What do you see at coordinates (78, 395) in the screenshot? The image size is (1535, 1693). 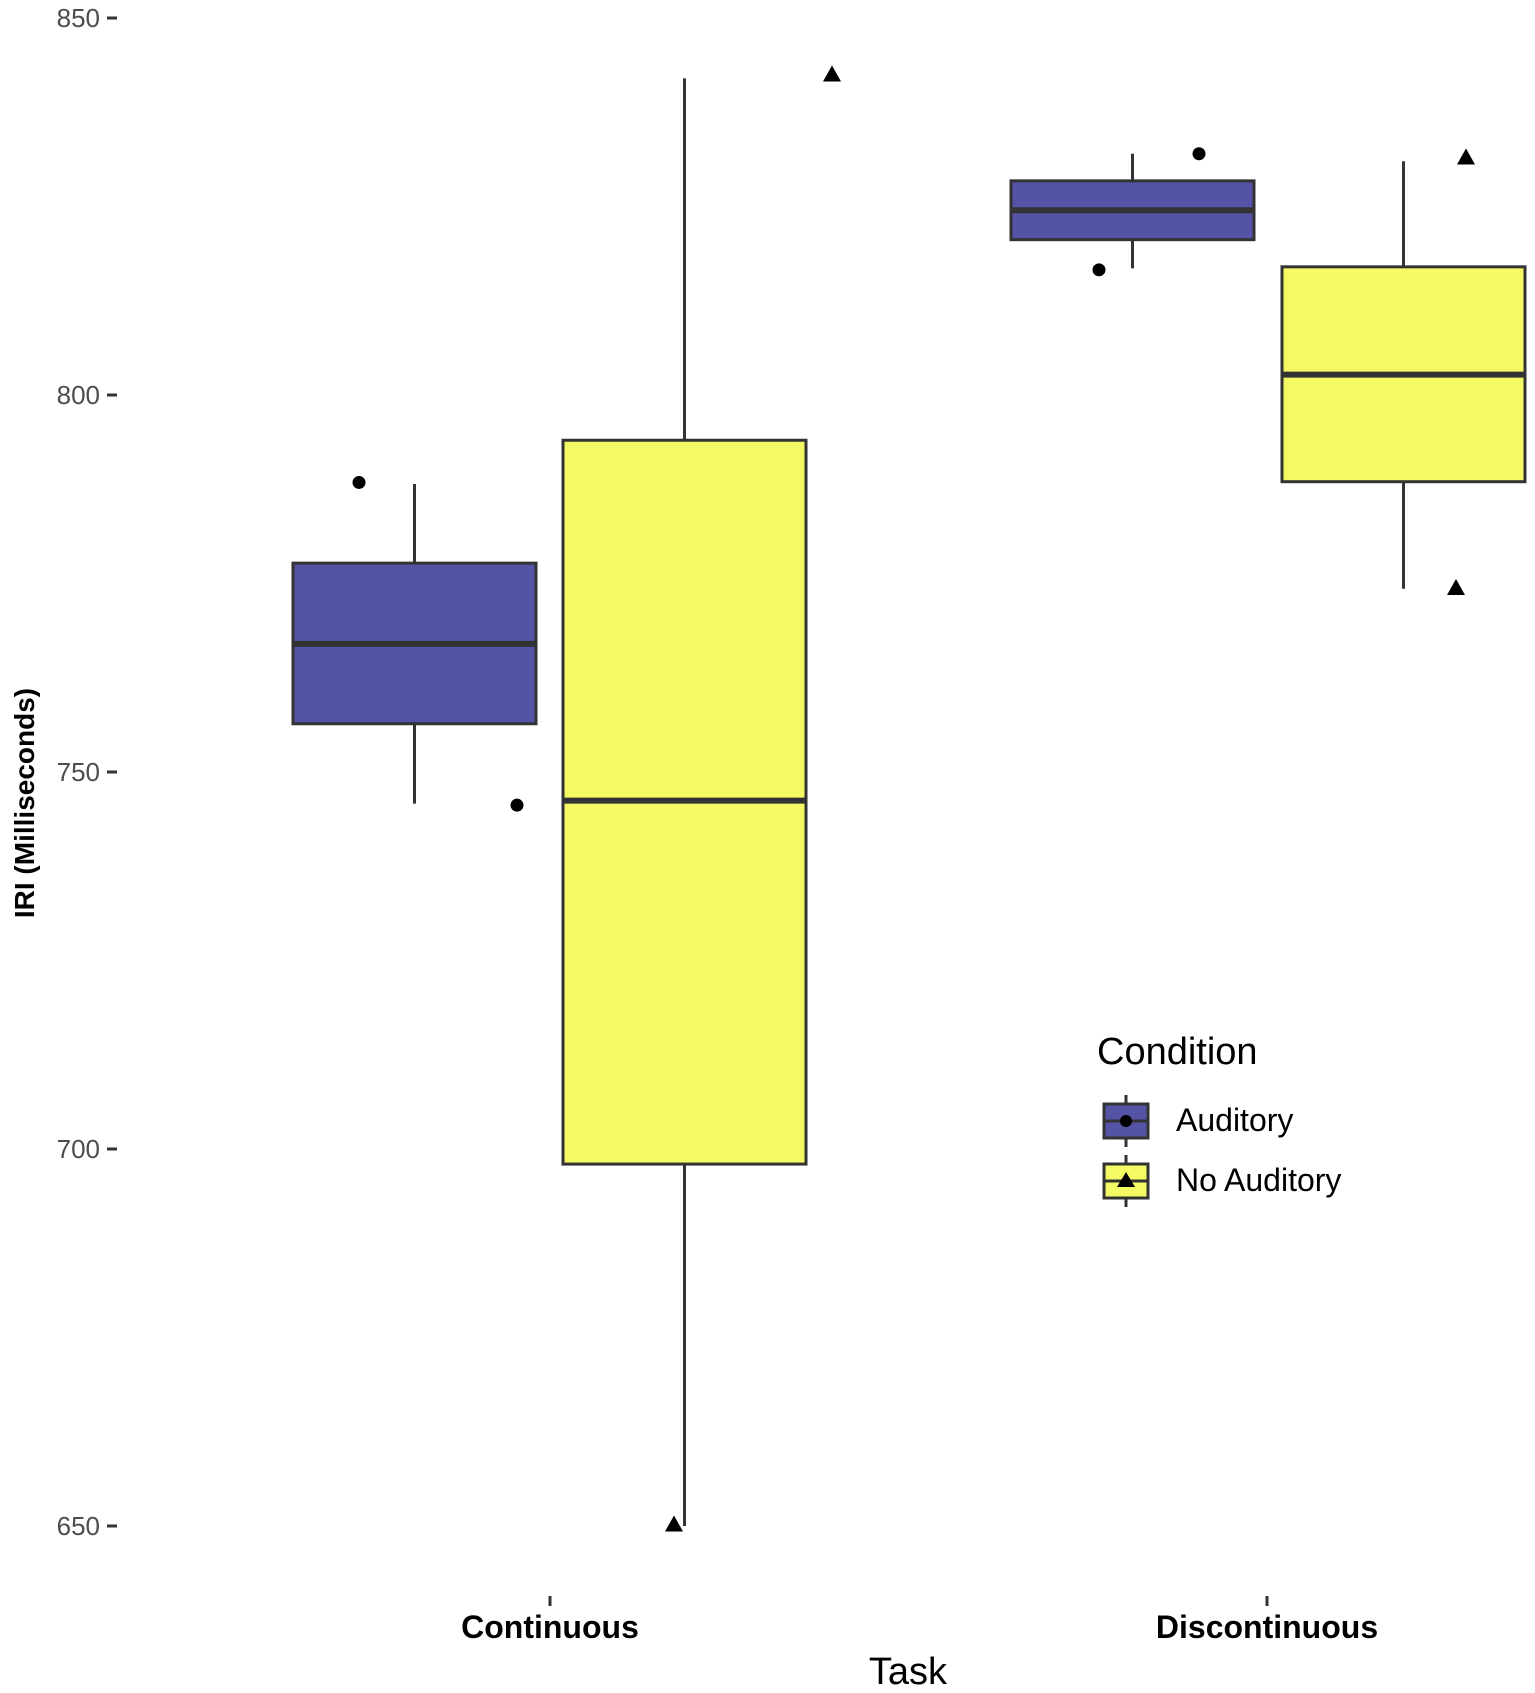 I see `y-tick-label: 800` at bounding box center [78, 395].